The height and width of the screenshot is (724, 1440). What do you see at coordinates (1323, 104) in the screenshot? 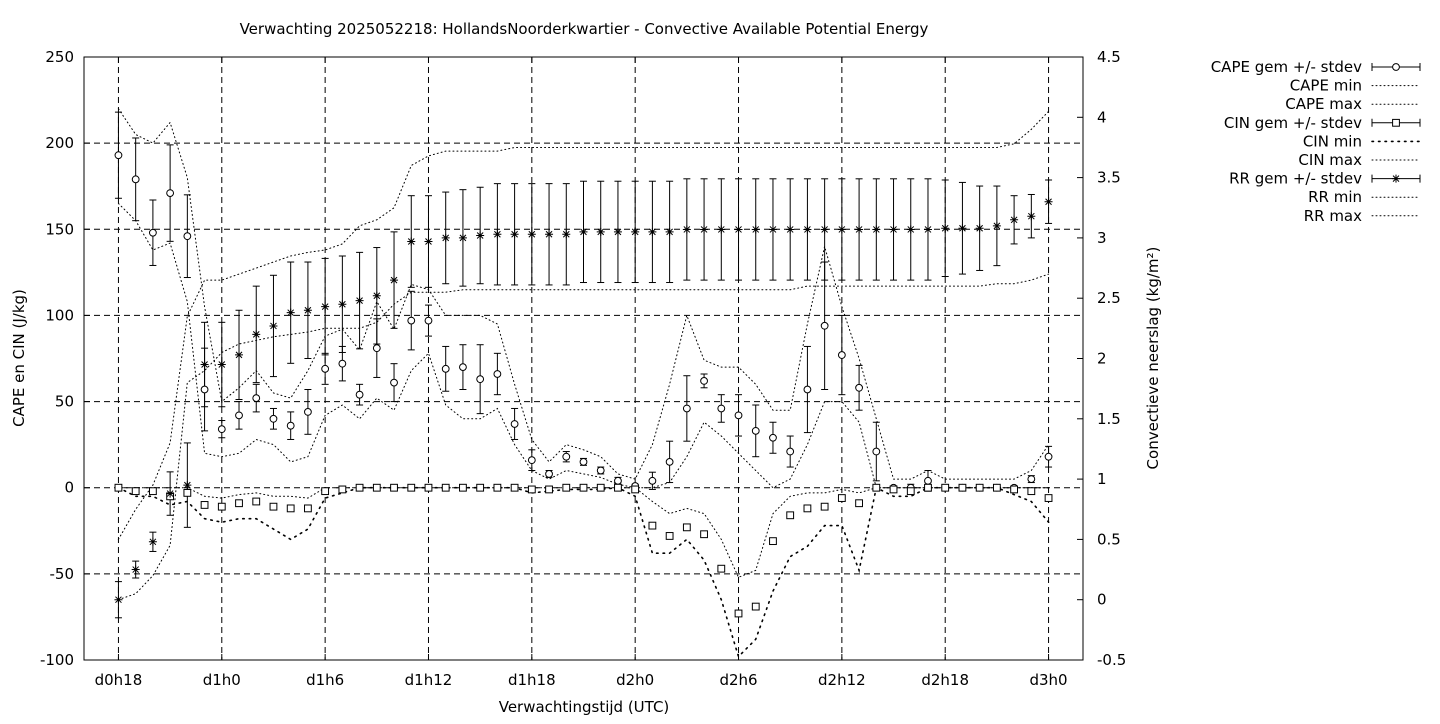
I see `legend-label-cape-max: CAPE max` at bounding box center [1323, 104].